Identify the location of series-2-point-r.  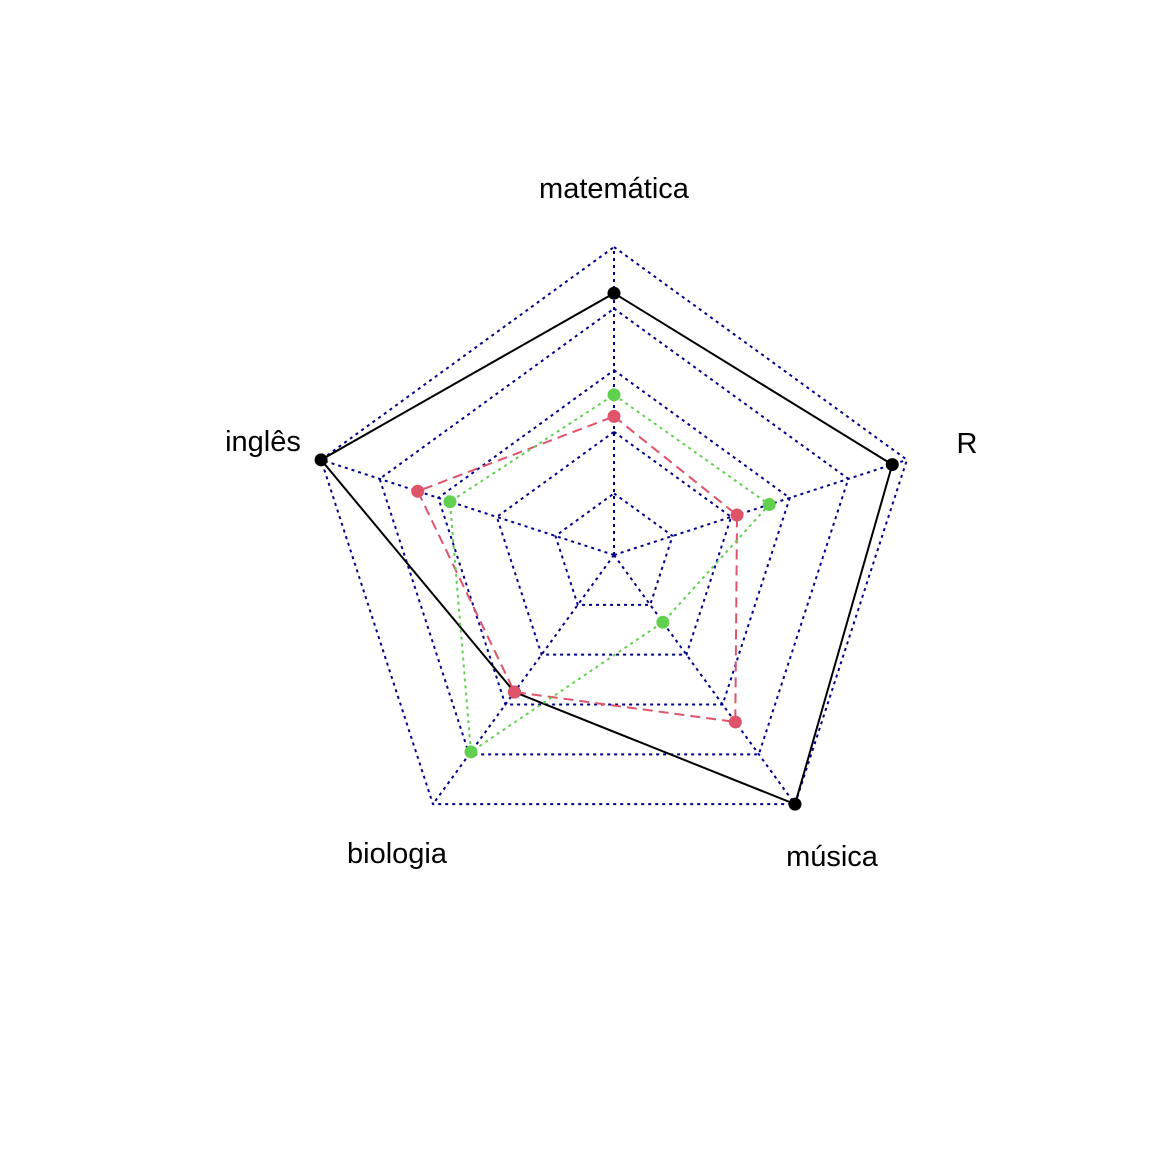
(737, 515).